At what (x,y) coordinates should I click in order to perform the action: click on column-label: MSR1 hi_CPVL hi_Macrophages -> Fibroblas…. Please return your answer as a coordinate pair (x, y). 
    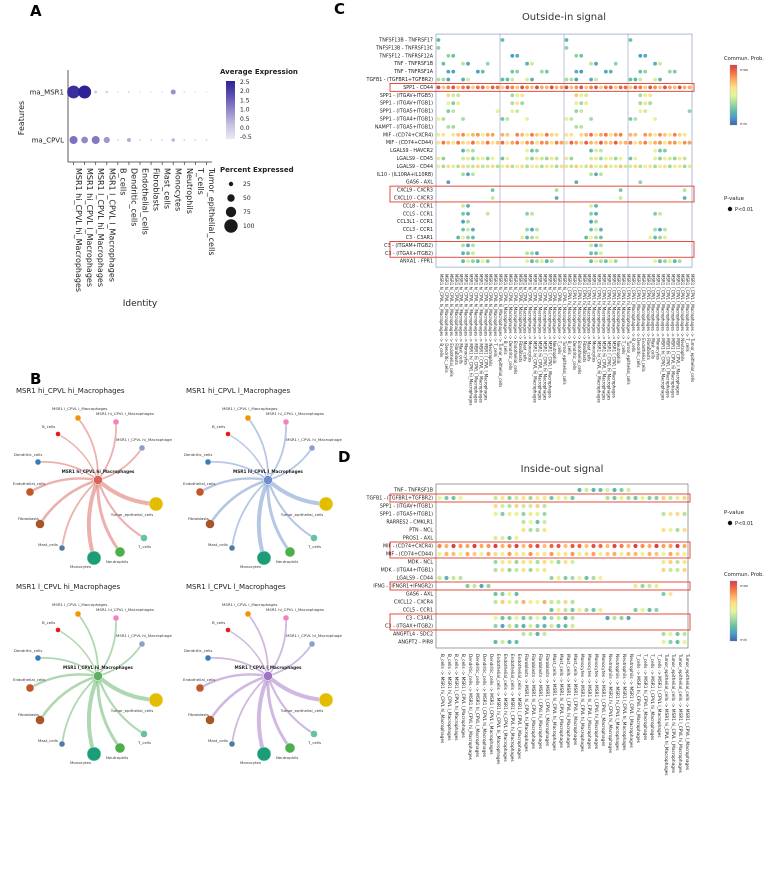
    Looking at the image, I should click on (456, 319).